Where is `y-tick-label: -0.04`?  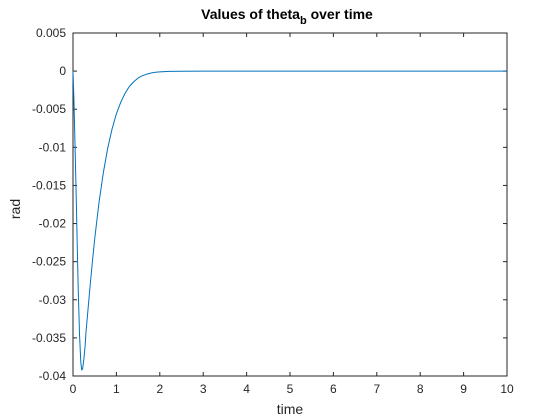
y-tick-label: -0.04 is located at coordinates (53, 376).